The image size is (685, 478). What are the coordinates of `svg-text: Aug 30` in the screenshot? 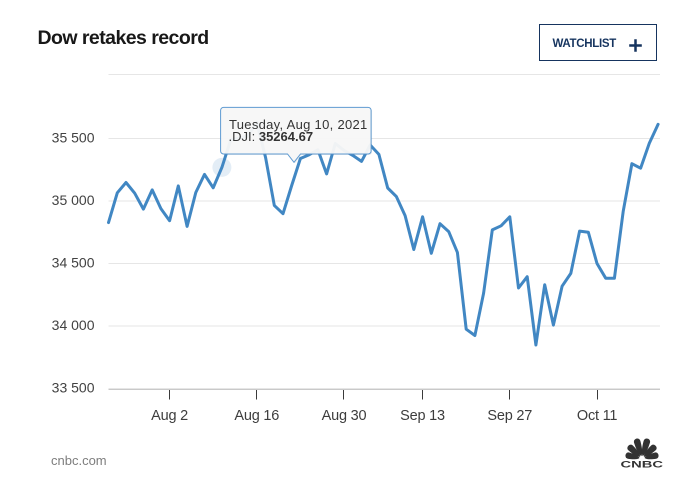 It's located at (344, 416).